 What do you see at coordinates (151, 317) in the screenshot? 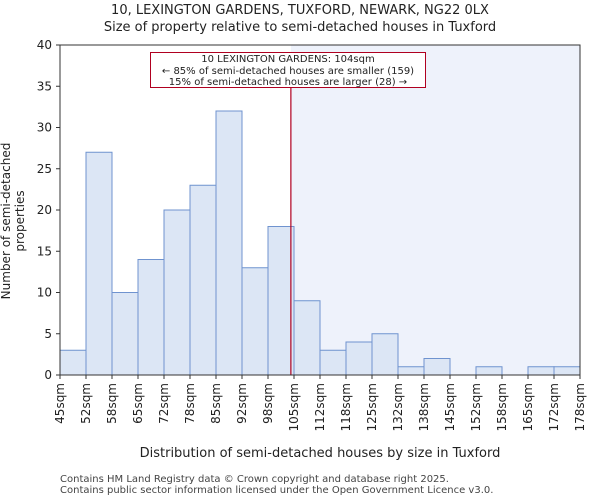
I see `bar-65sqm` at bounding box center [151, 317].